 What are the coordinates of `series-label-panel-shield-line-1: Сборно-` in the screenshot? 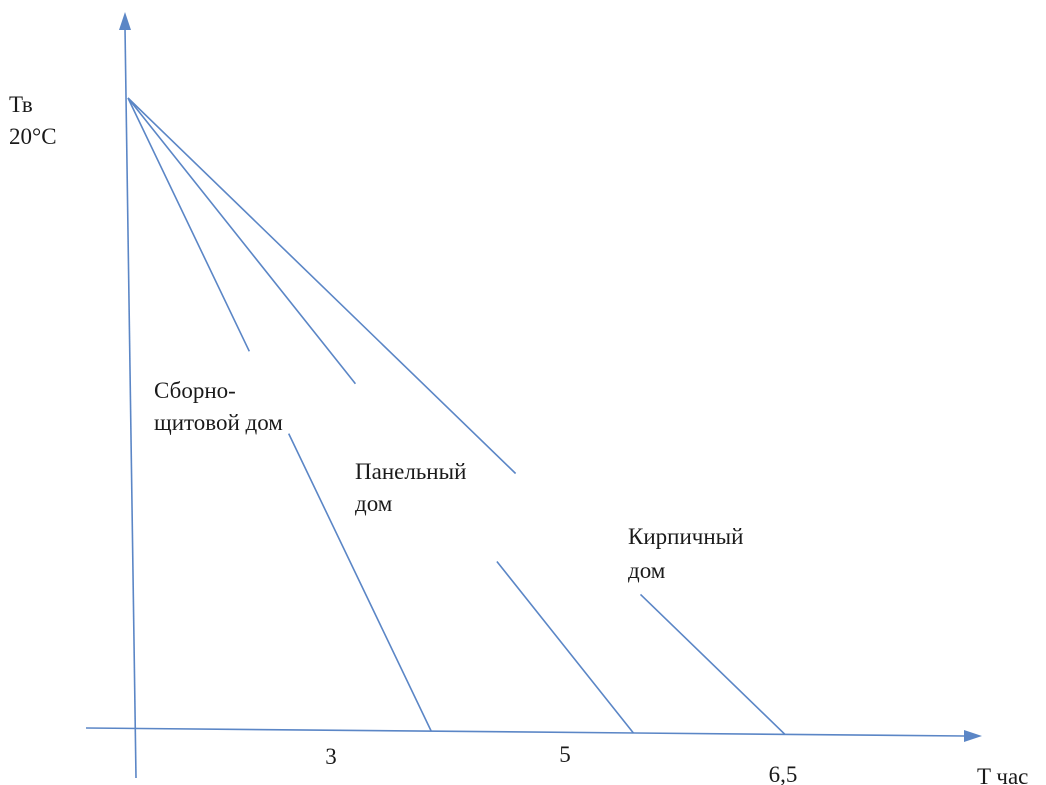 It's located at (195, 390).